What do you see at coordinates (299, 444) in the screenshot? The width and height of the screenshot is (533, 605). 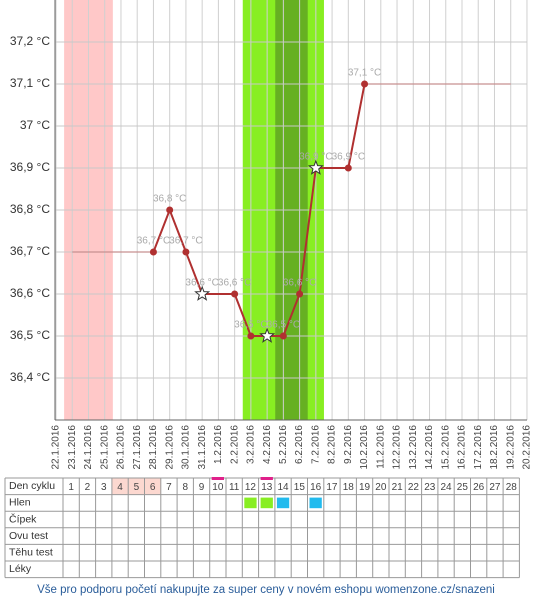 I see `x-tick-label: 6.2.2016` at bounding box center [299, 444].